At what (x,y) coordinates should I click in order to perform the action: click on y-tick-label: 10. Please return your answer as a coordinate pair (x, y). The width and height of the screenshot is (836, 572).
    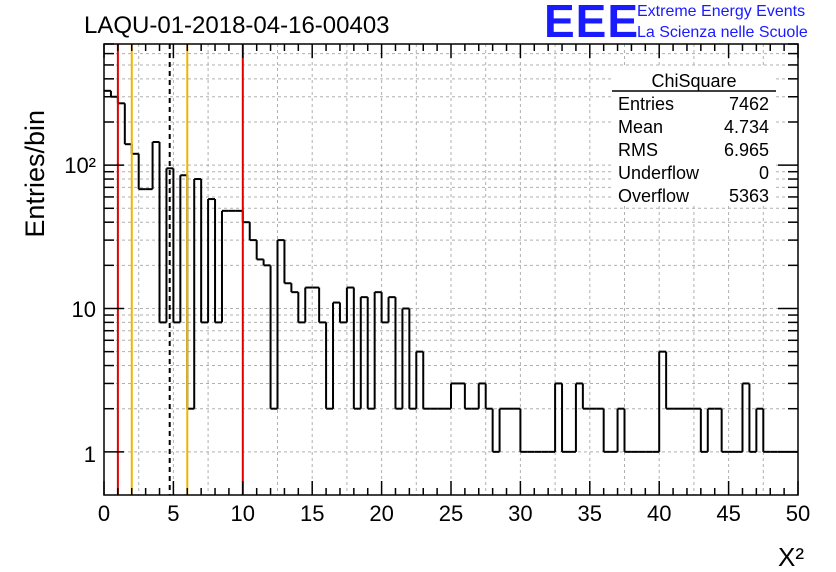
    Looking at the image, I should click on (84, 309).